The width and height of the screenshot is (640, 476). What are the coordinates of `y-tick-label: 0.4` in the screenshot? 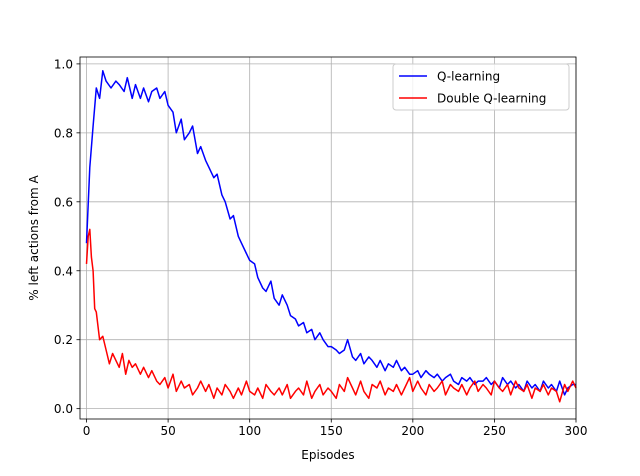 It's located at (63, 271).